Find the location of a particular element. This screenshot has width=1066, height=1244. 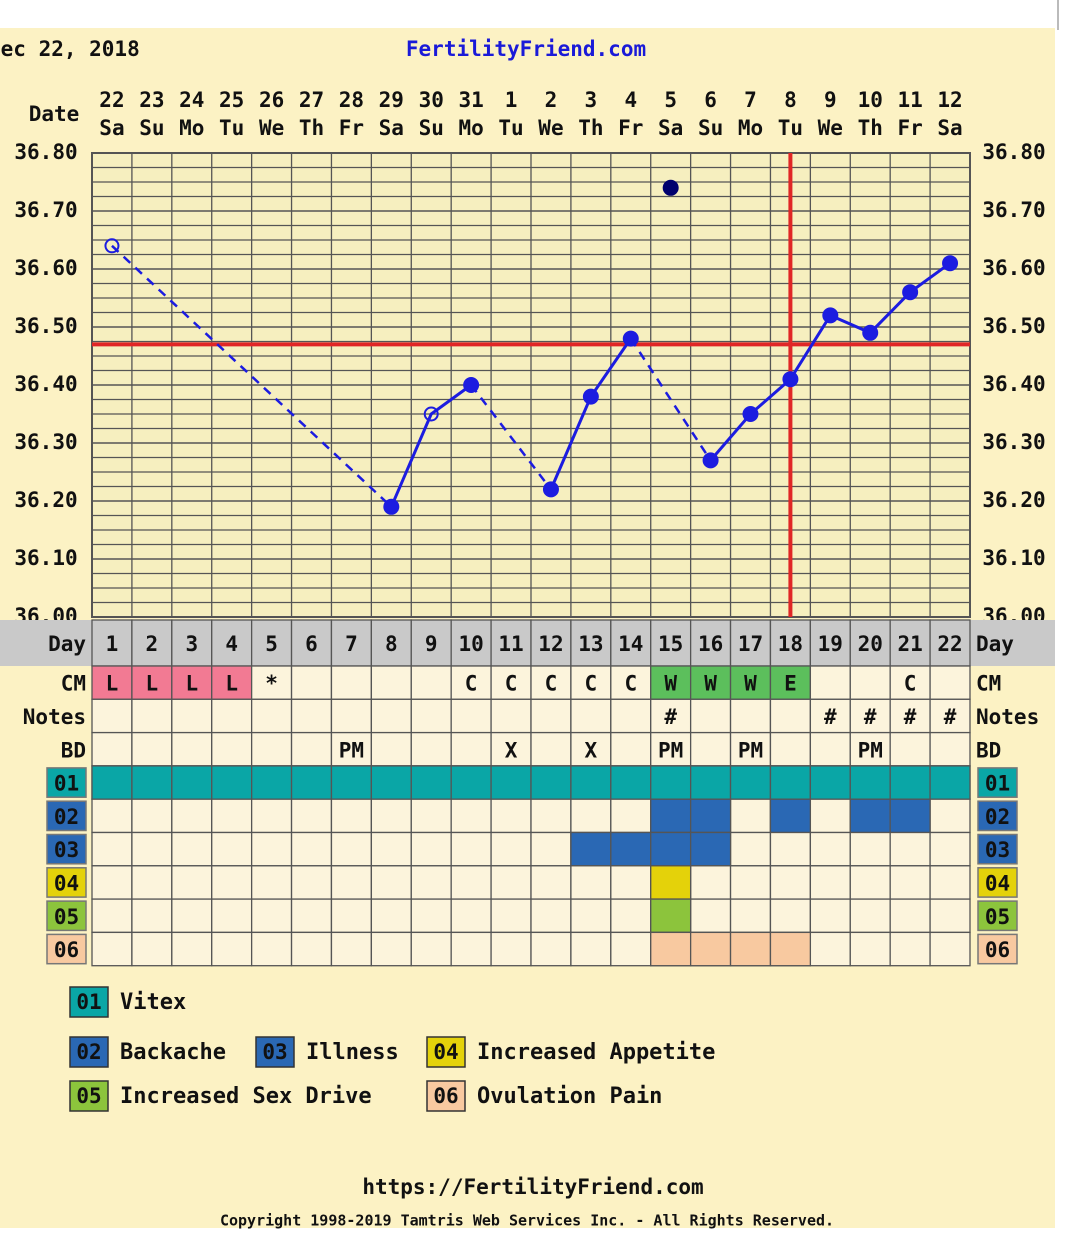

chart-date: Dec 22, 2018 is located at coordinates (70, 49).